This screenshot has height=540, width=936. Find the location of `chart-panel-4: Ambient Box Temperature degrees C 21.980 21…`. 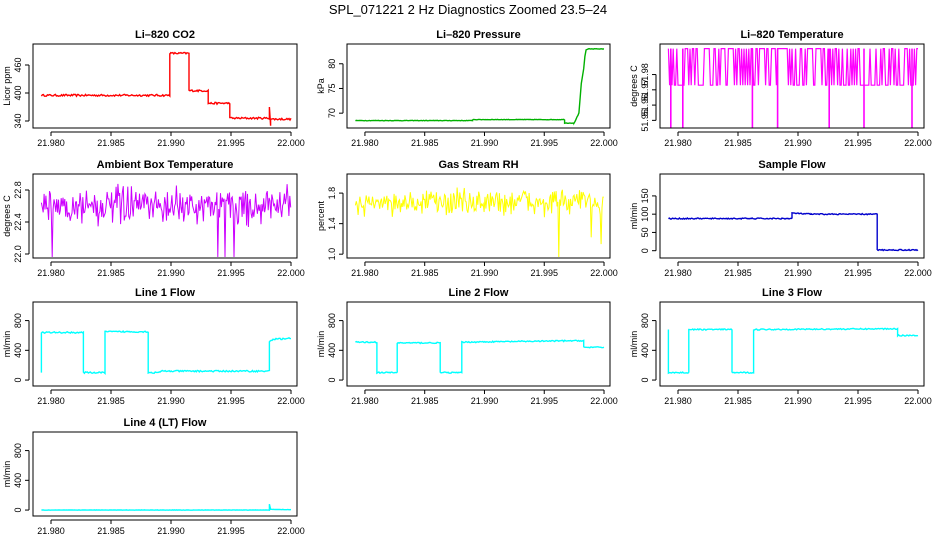

chart-panel-4: Ambient Box Temperature degrees C 21.980 21… is located at coordinates (153, 218).